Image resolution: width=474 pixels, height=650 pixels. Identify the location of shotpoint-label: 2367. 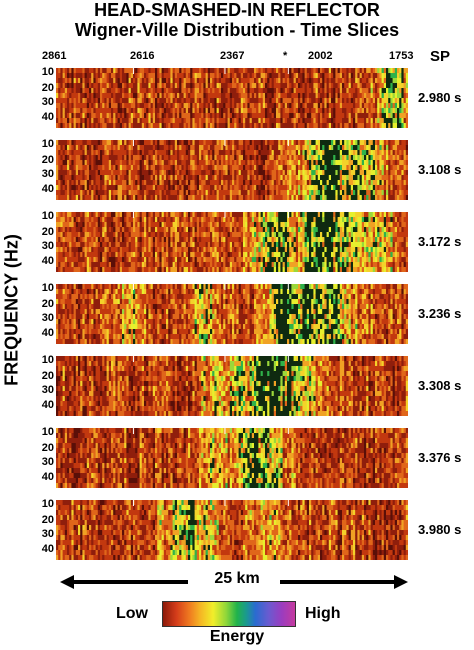
(232, 56).